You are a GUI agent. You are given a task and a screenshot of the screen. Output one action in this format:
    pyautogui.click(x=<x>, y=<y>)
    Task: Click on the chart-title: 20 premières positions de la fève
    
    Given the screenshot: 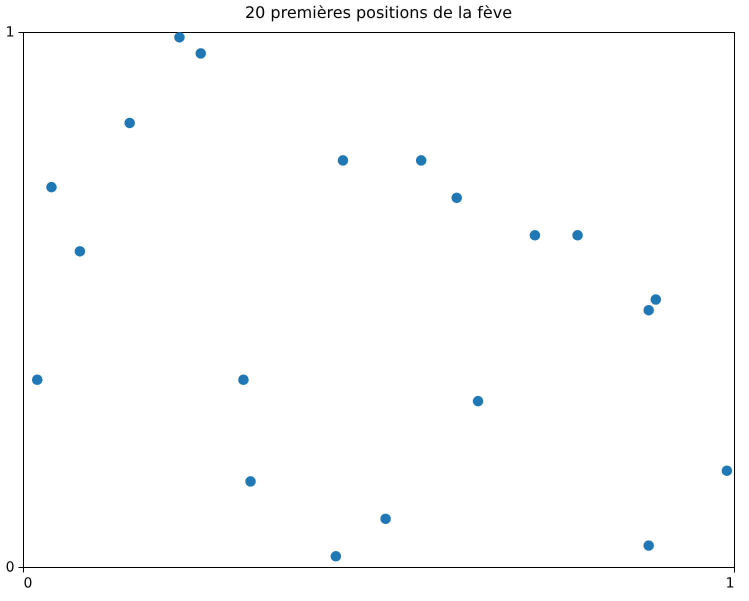 What is the action you would take?
    pyautogui.click(x=378, y=12)
    